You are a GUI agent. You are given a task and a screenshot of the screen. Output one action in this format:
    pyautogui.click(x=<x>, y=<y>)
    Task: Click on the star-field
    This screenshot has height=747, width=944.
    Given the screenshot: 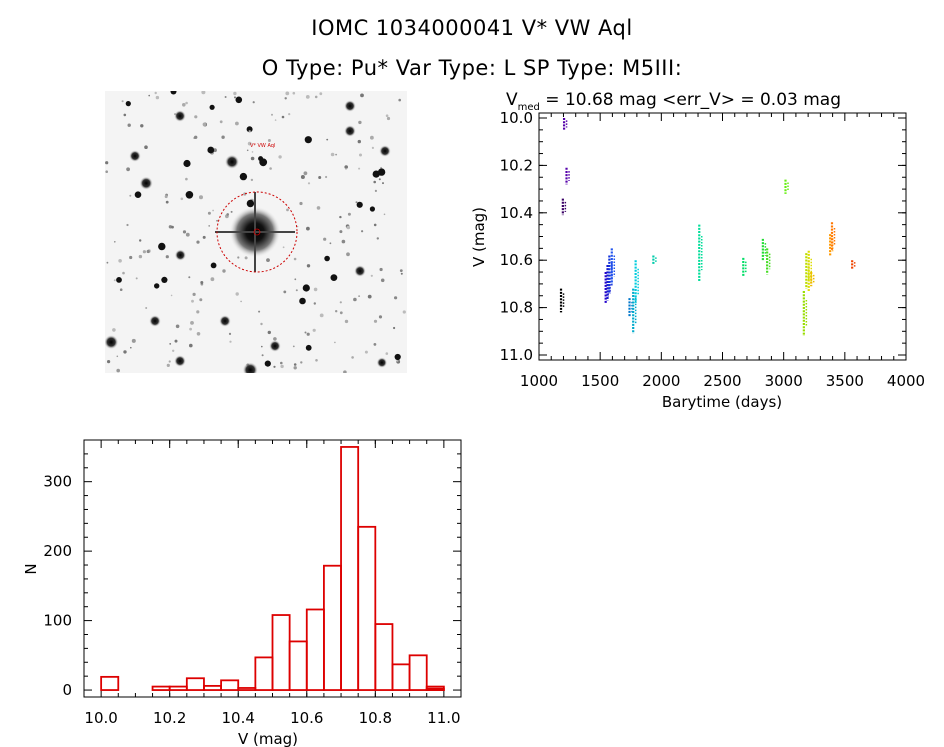 What is the action you would take?
    pyautogui.click(x=255, y=232)
    